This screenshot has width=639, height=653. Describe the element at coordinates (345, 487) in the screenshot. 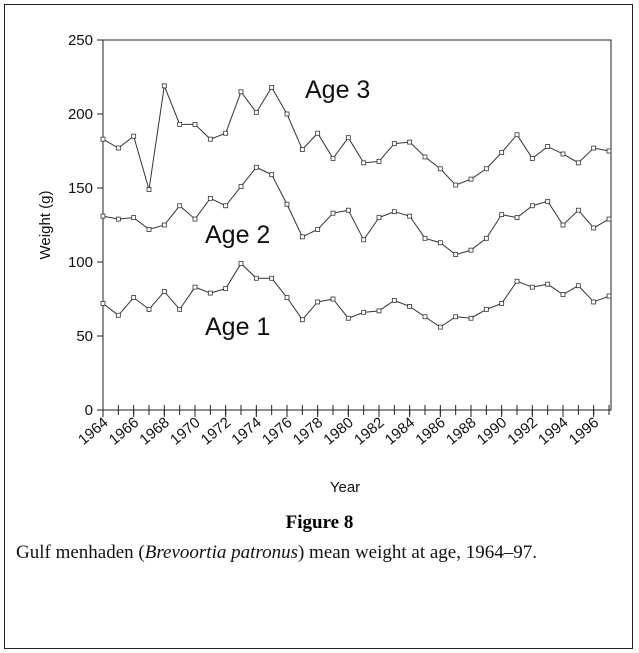

I see `x-axis-label: Year` at that location.